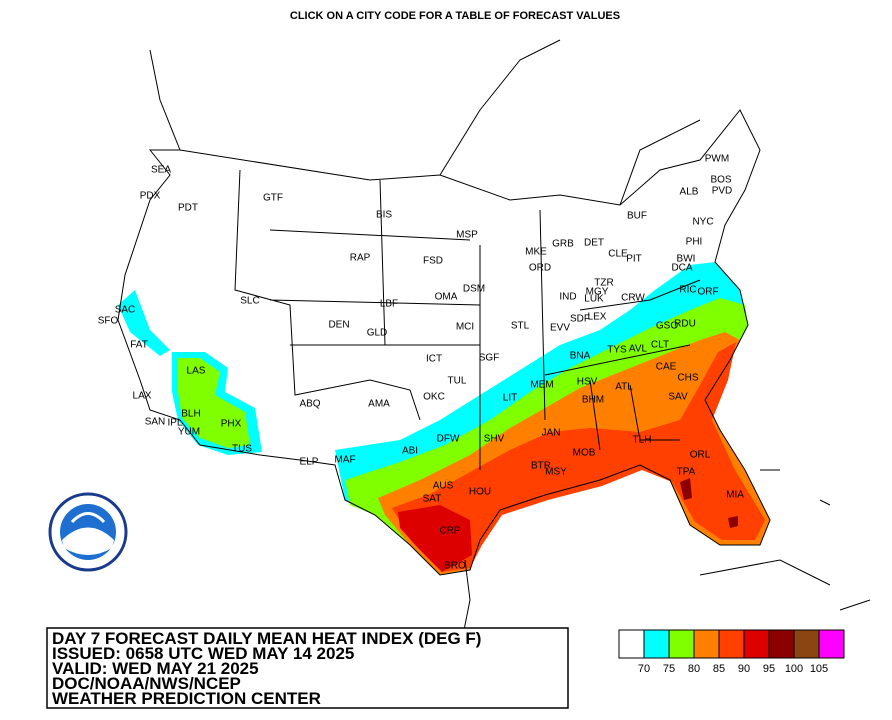 This screenshot has width=892, height=720. What do you see at coordinates (465, 327) in the screenshot?
I see `city-code: MCI` at bounding box center [465, 327].